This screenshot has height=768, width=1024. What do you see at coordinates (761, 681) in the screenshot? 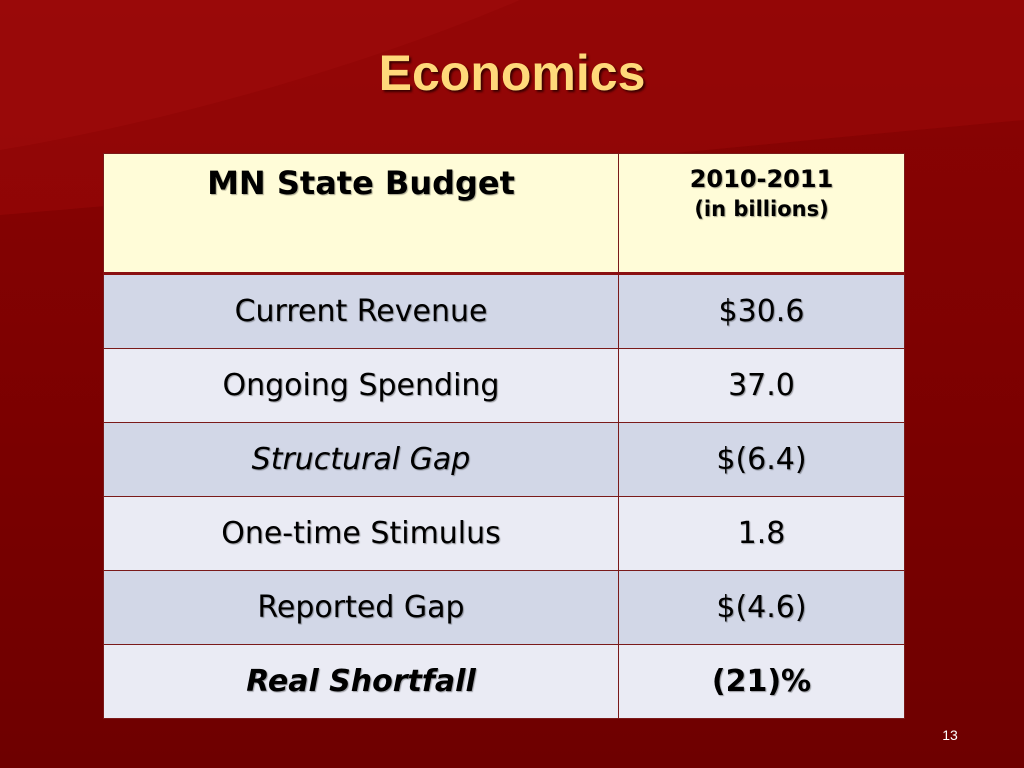
I see `row-value: (21)%` at bounding box center [761, 681].